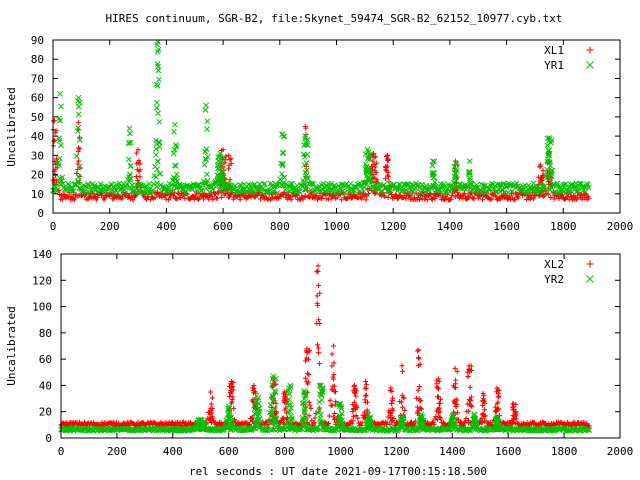 This screenshot has width=640, height=480. Describe the element at coordinates (110, 226) in the screenshot. I see `x-tick-label: 200` at that location.